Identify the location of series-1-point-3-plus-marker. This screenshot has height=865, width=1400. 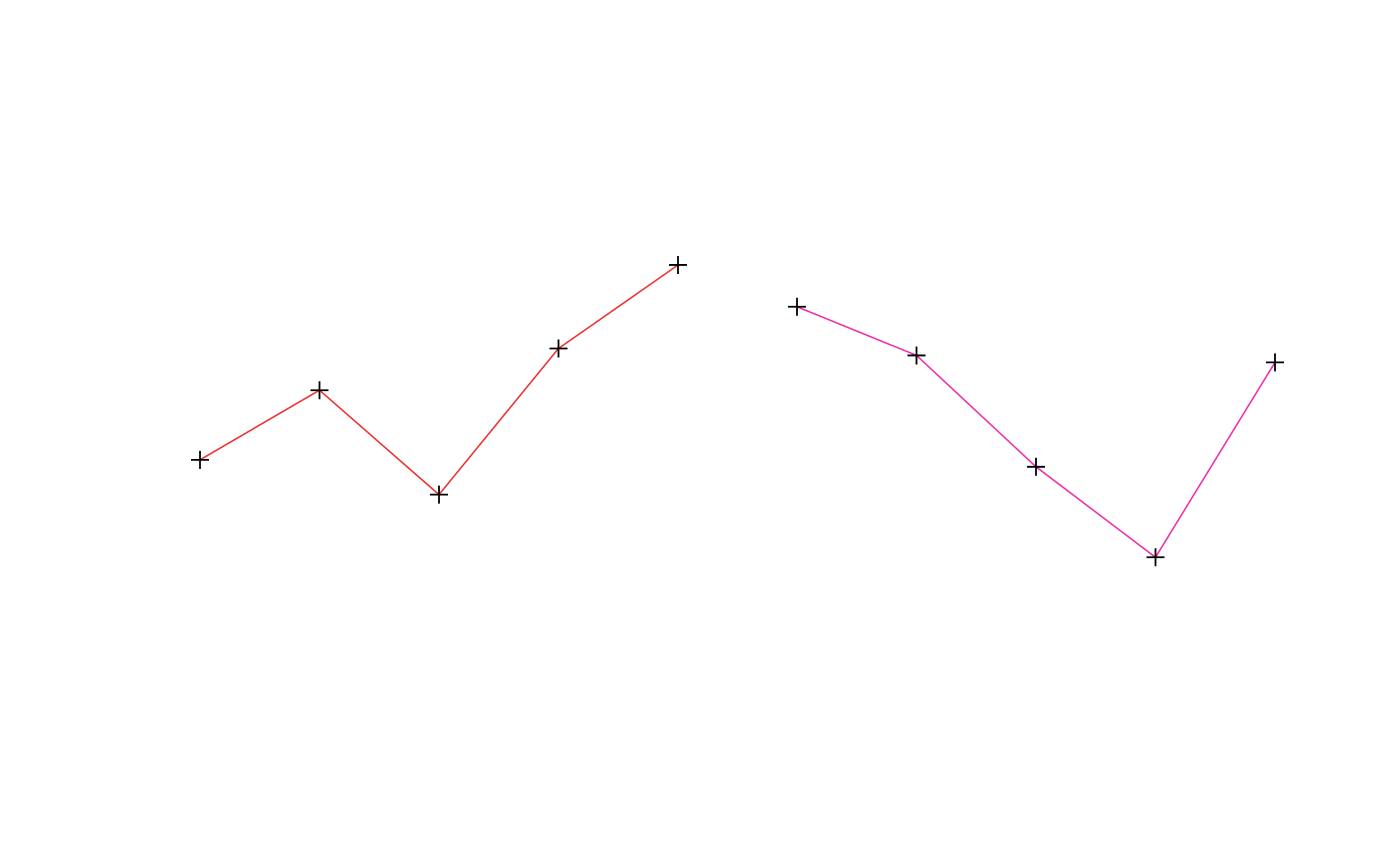
(439, 494).